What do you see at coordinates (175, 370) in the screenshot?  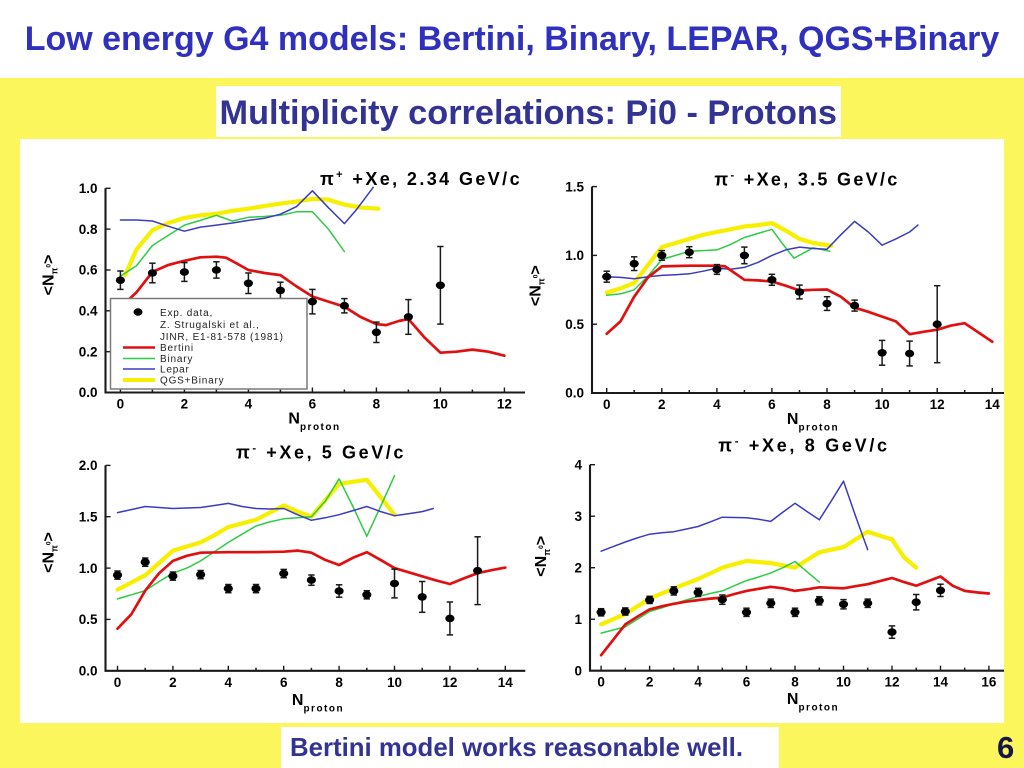 I see `svg-text: Lepar` at bounding box center [175, 370].